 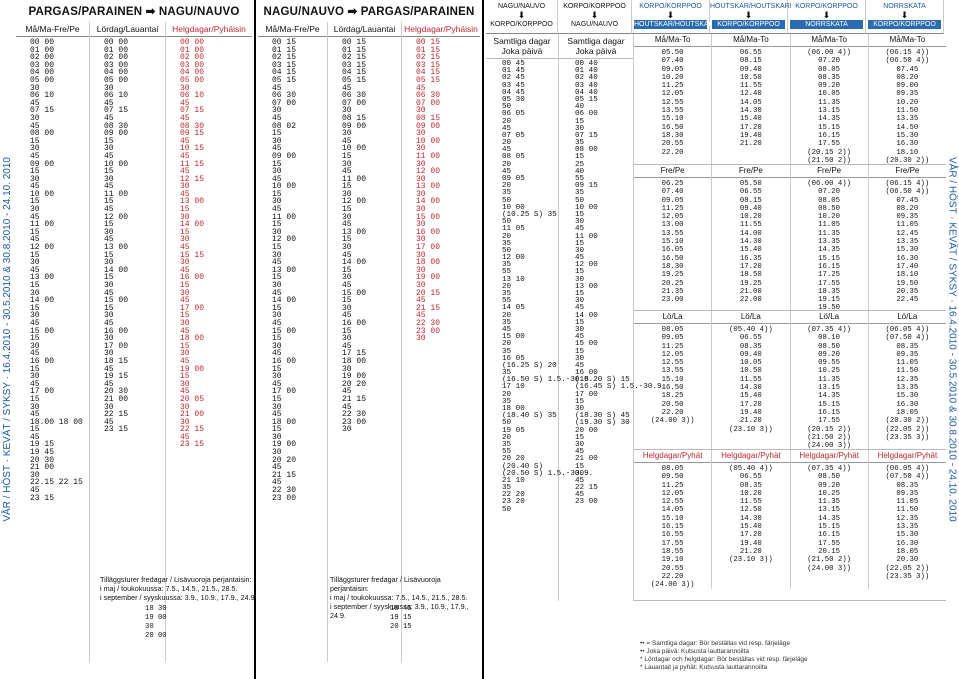 I want to click on stop-header: NORRSKATA ⬇ KORPO/KORPPOO, so click(x=905, y=17).